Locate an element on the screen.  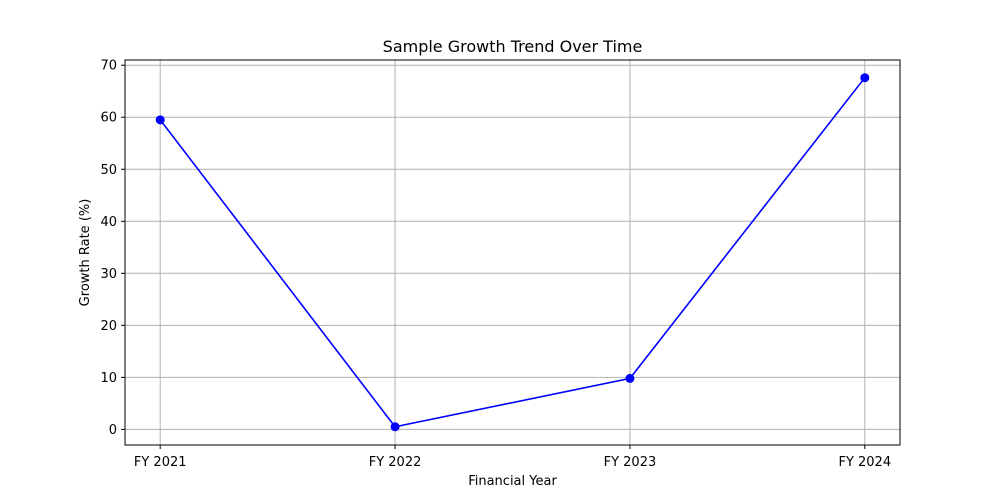
x-tick-label: FY 2021 is located at coordinates (160, 462).